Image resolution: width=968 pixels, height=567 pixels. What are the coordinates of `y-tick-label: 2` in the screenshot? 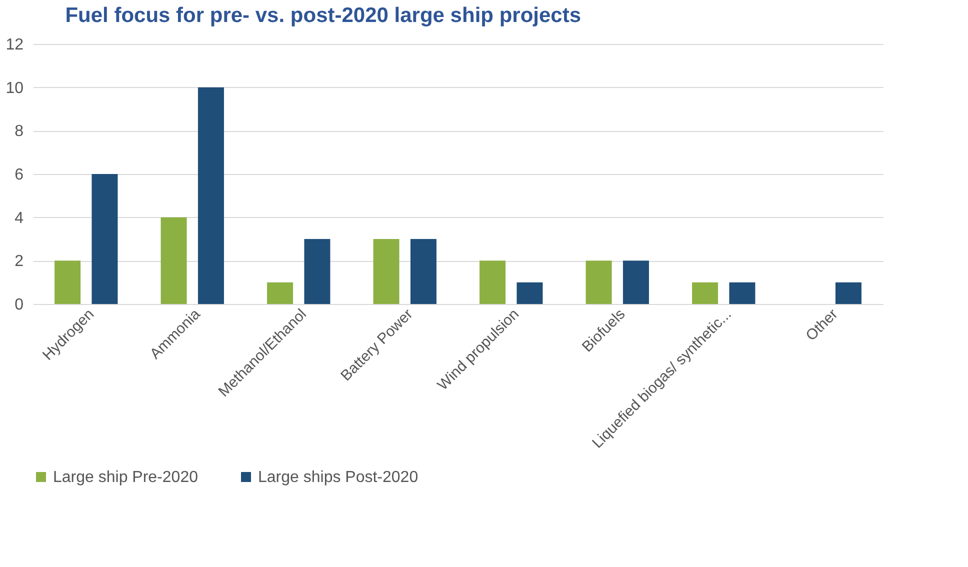 It's located at (19, 261).